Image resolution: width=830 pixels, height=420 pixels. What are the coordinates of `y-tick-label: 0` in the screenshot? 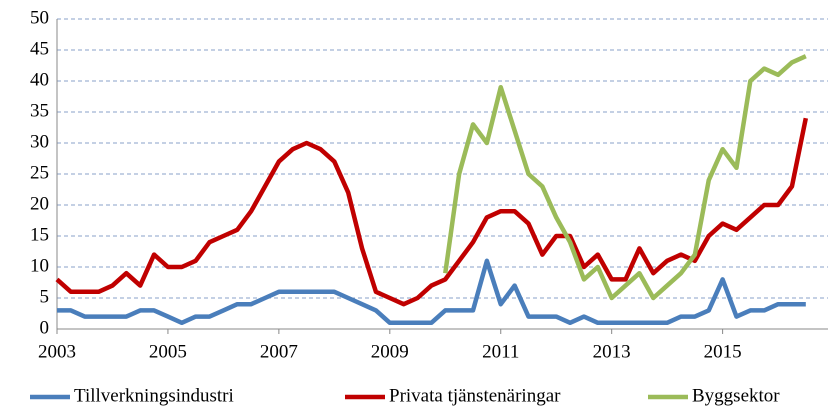 It's located at (45, 327).